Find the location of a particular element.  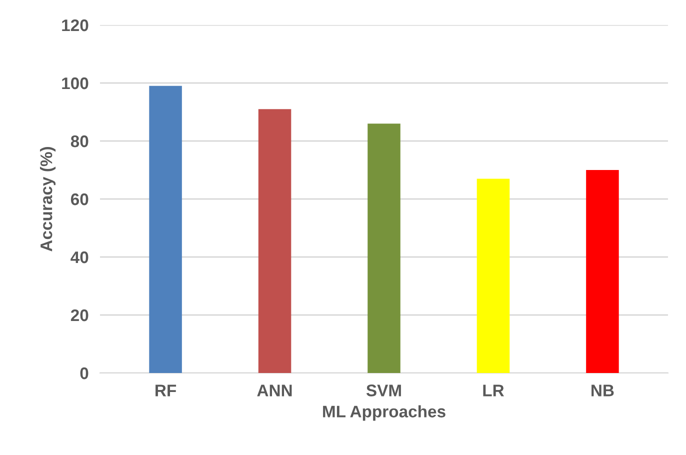

y-tick-label: 20 is located at coordinates (79, 315).